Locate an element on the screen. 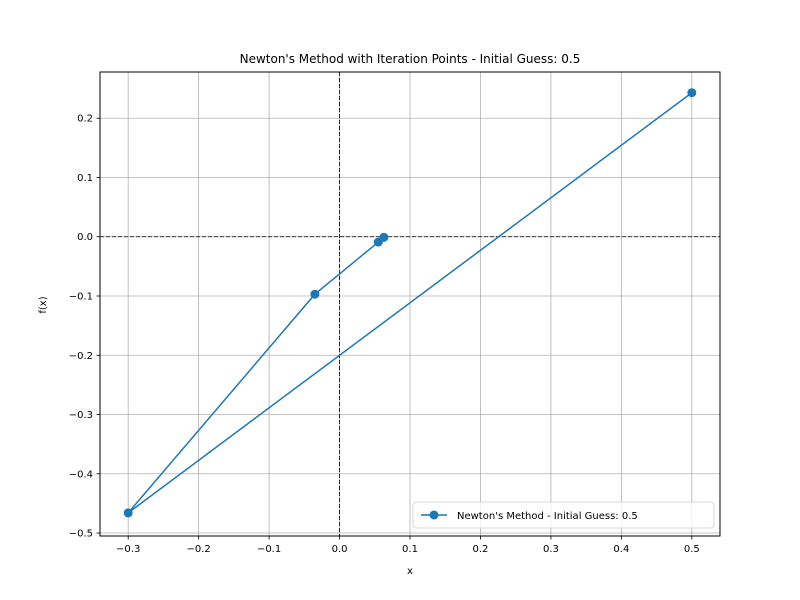  y-axis-label: f(x) is located at coordinates (43, 304).